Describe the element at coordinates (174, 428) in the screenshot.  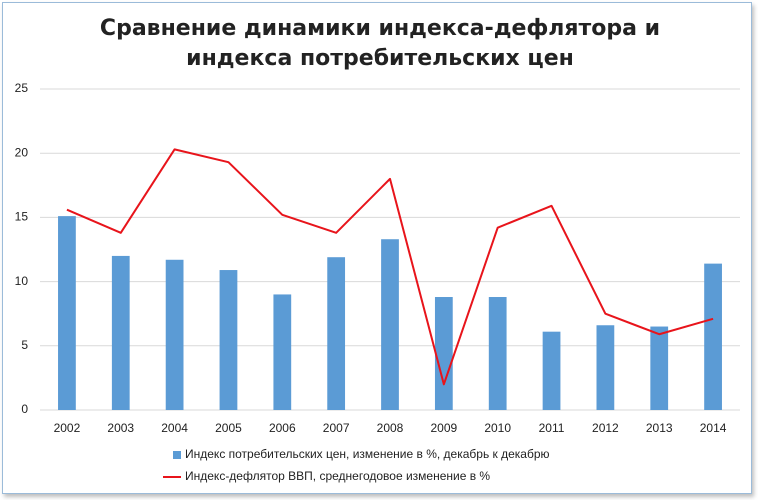
I see `x-tick-label: 2004` at that location.